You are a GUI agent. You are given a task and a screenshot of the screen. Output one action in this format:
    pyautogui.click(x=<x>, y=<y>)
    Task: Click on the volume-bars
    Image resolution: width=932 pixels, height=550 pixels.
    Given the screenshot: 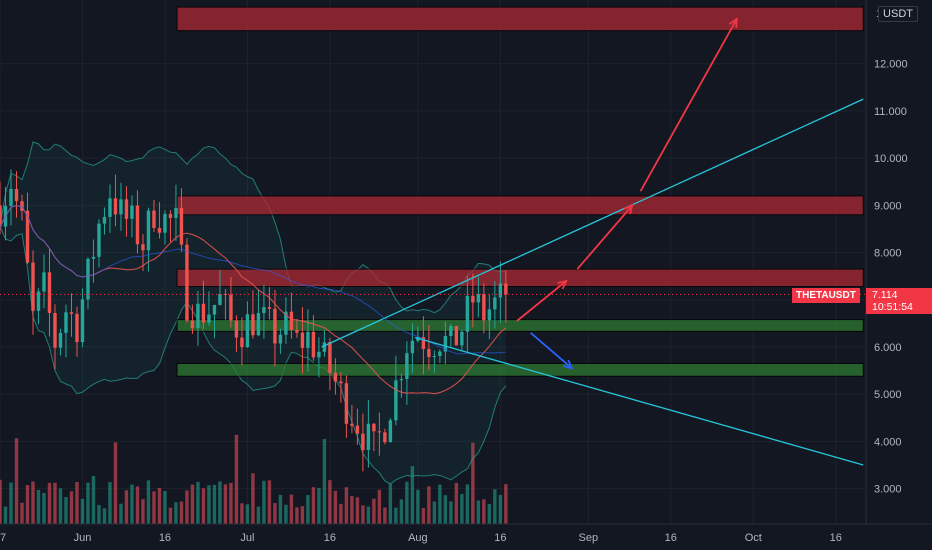 What is the action you would take?
    pyautogui.click(x=254, y=479)
    